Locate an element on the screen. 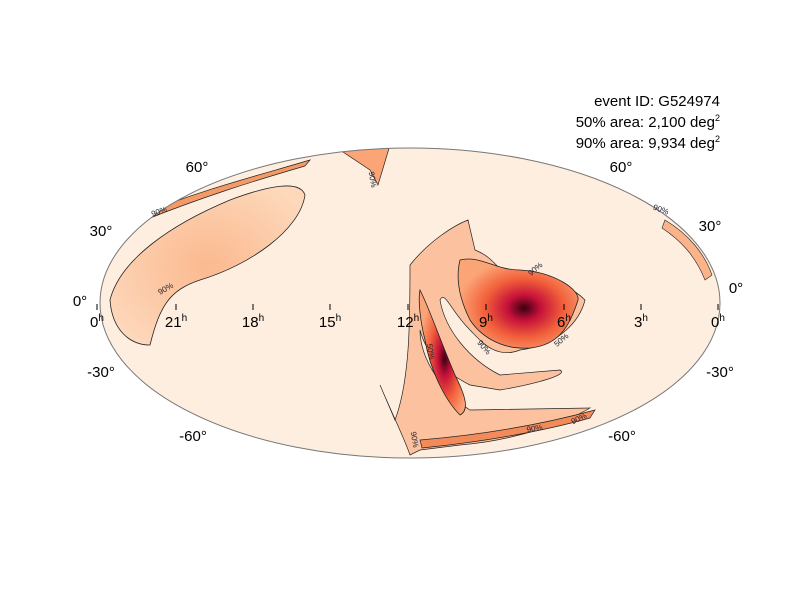 The image size is (800, 605). ra-hour: 12 is located at coordinates (405, 322).